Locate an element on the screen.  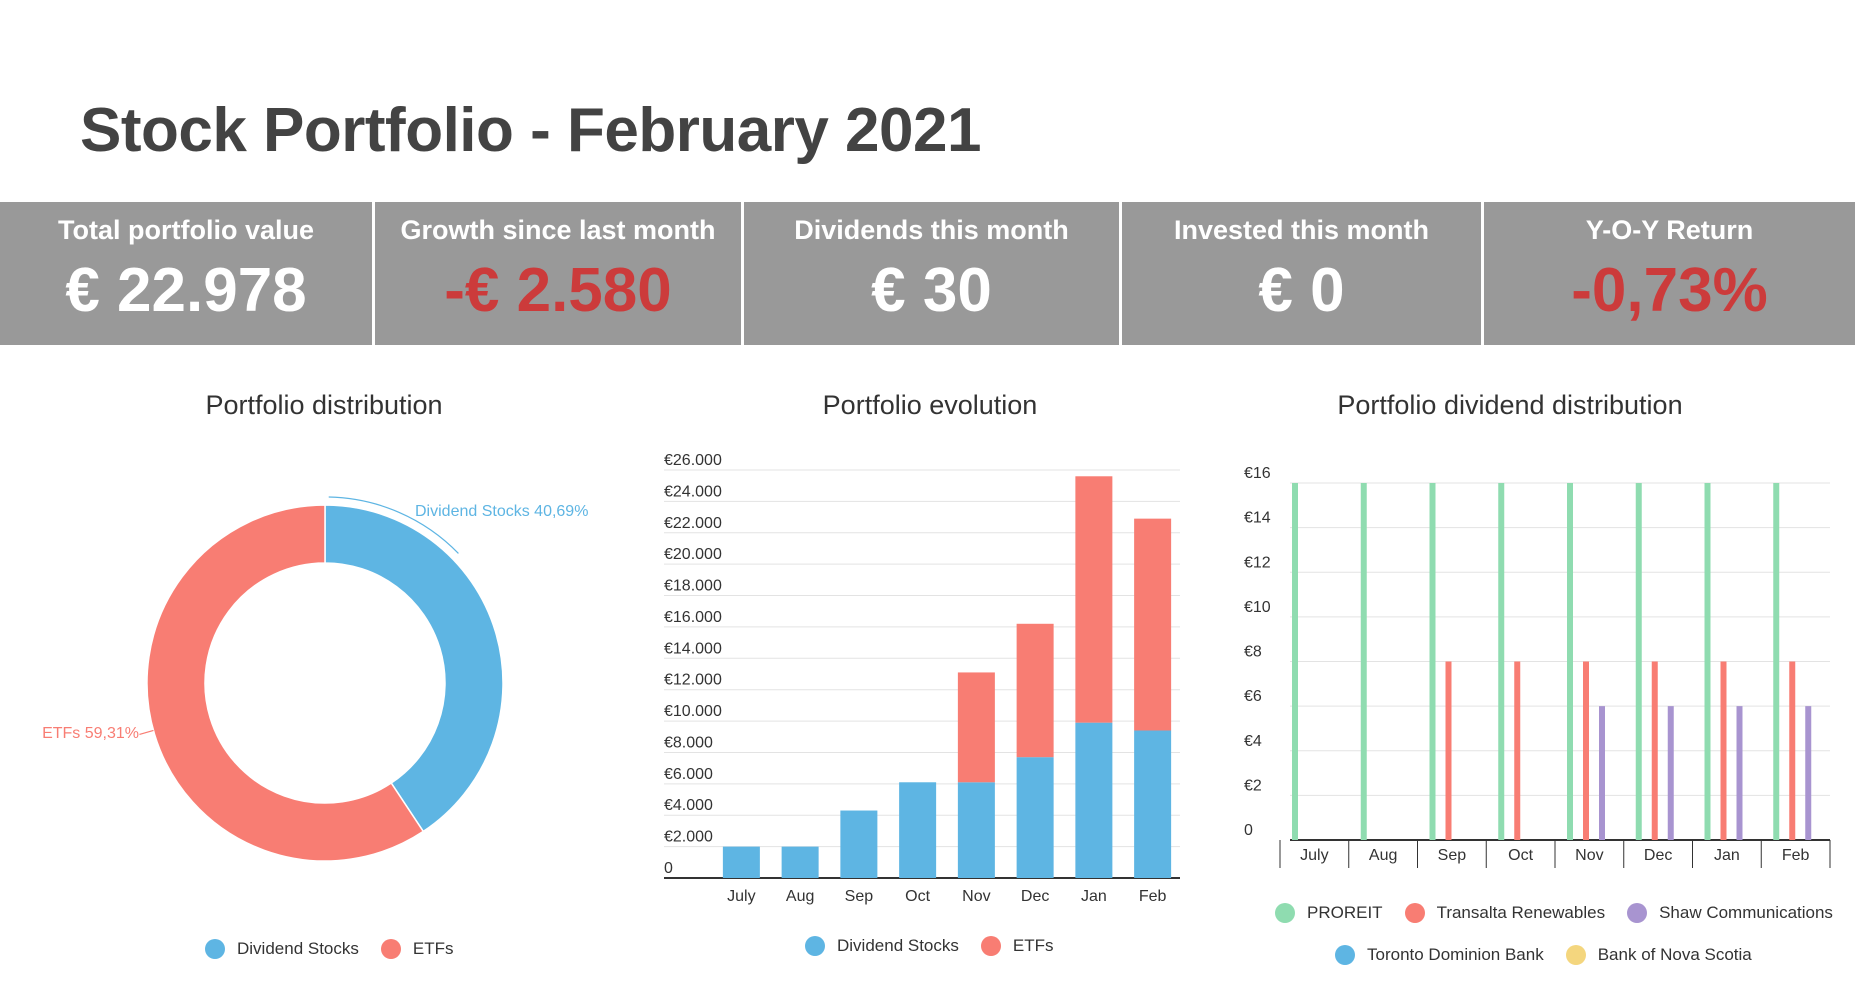
legend-label: Shaw Communications is located at coordinates (1746, 912).